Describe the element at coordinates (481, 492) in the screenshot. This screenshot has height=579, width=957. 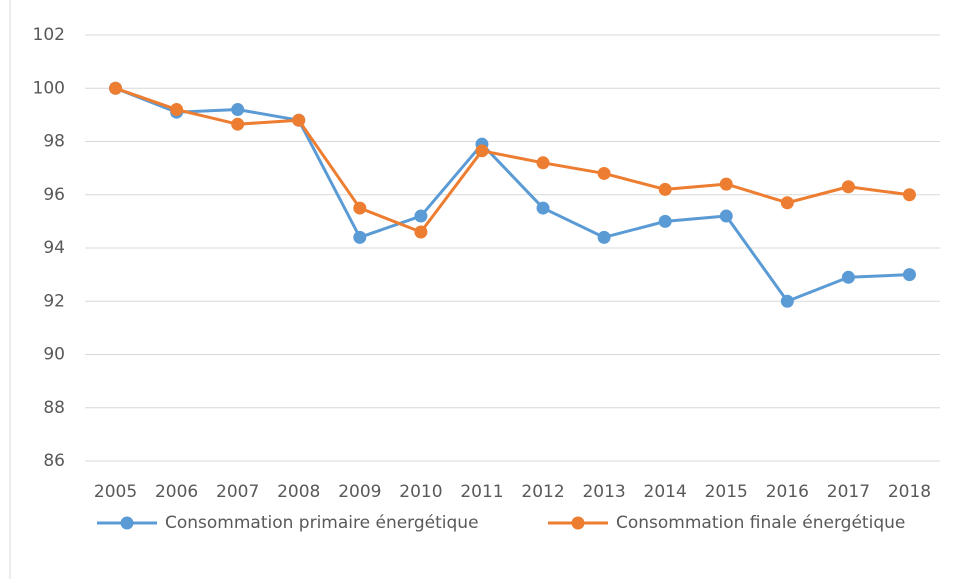
I see `x-tick-label: 2011` at that location.